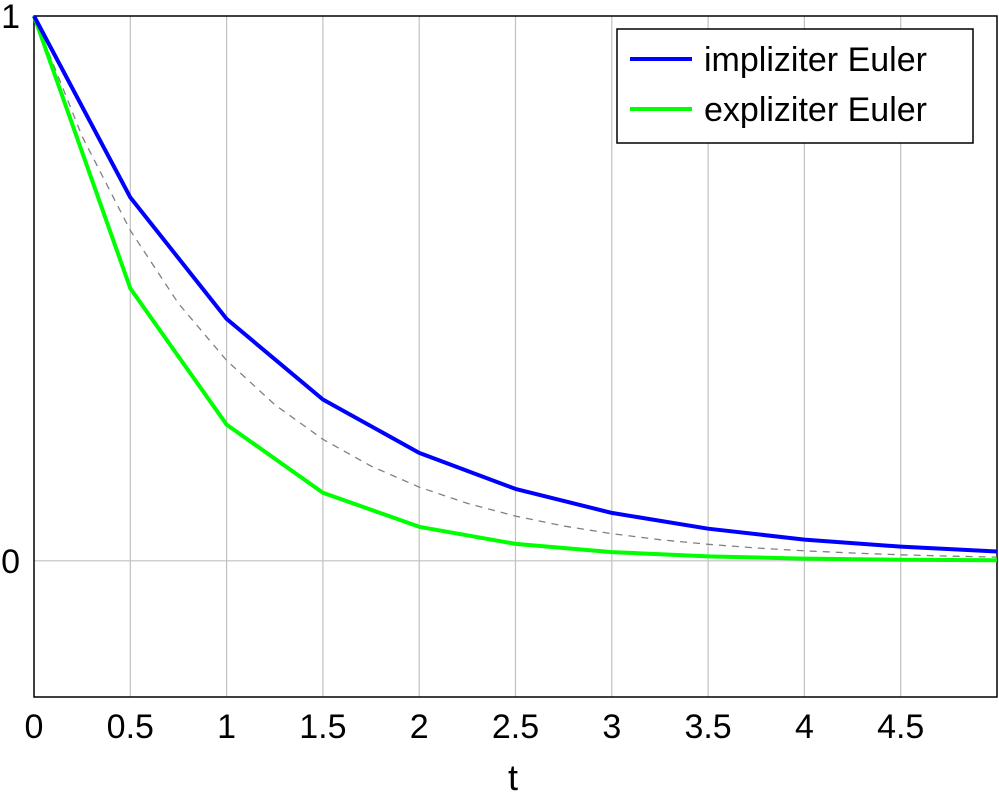  I want to click on x-tick-label: 4, so click(804, 727).